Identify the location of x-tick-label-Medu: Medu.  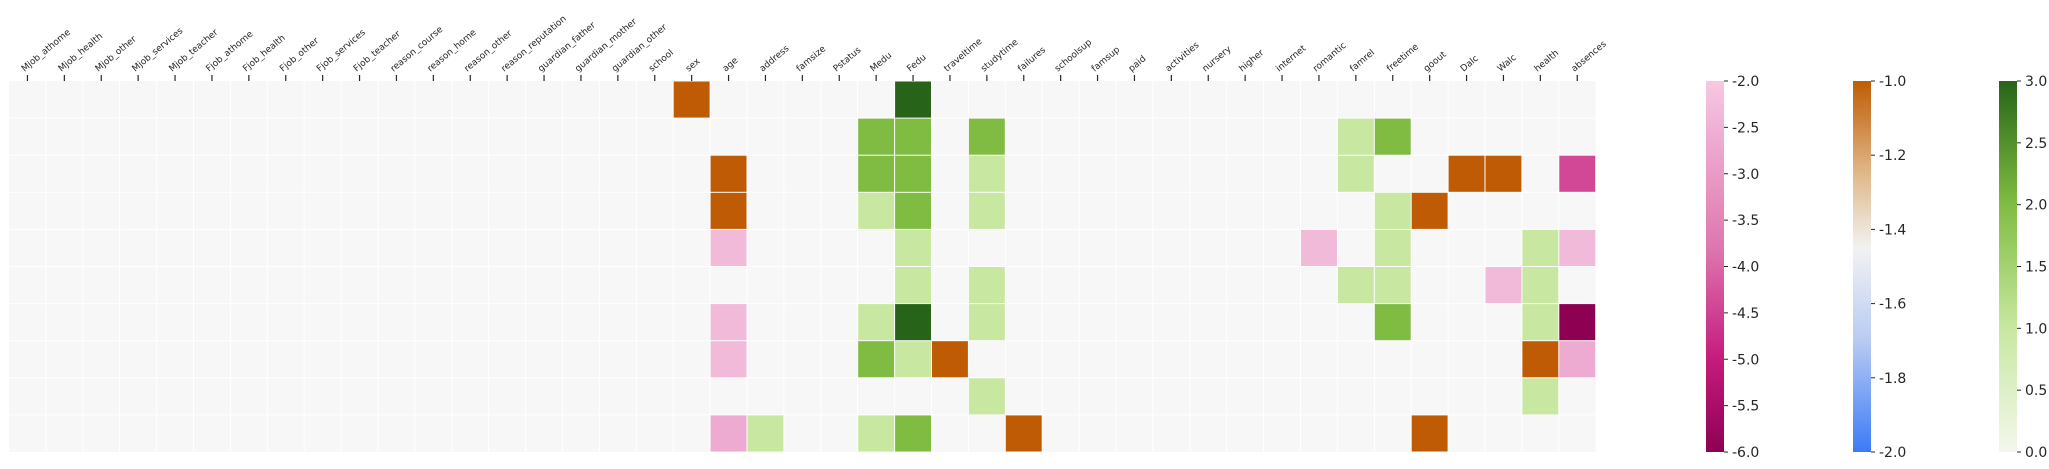
(881, 63).